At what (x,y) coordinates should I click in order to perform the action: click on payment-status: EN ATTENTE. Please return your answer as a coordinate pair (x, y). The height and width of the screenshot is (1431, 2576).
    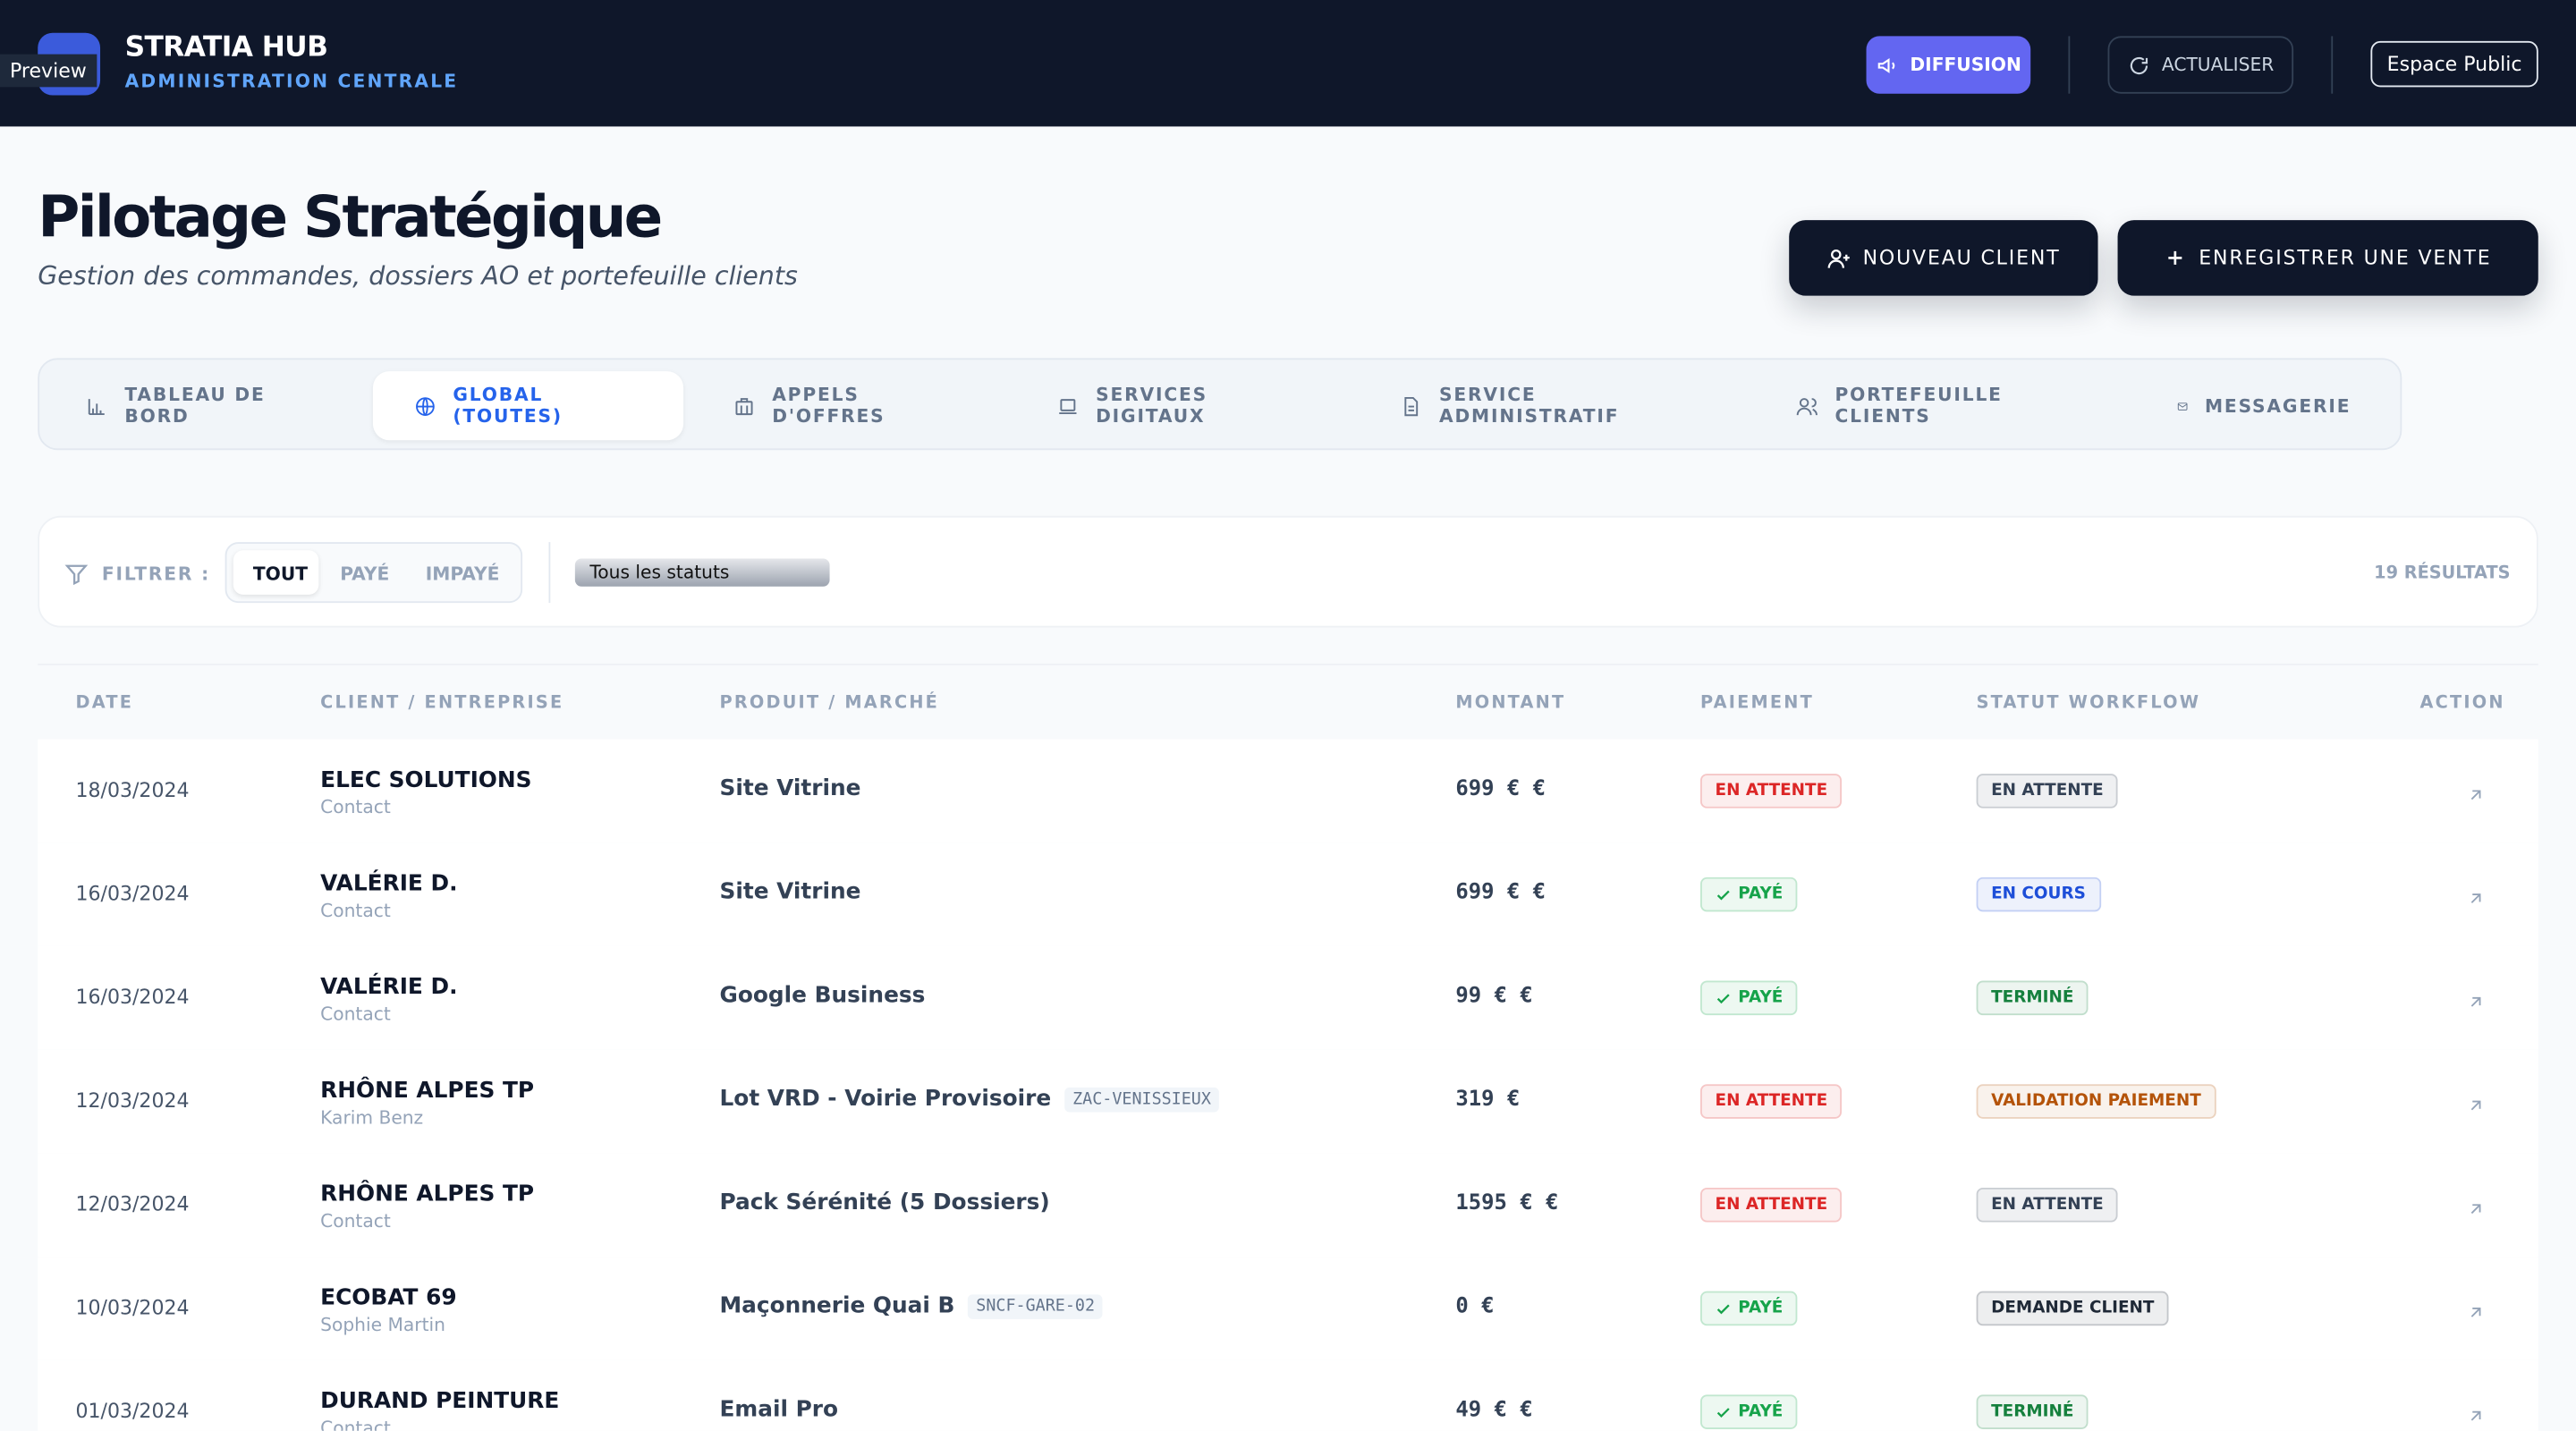
    Looking at the image, I should click on (1771, 1101).